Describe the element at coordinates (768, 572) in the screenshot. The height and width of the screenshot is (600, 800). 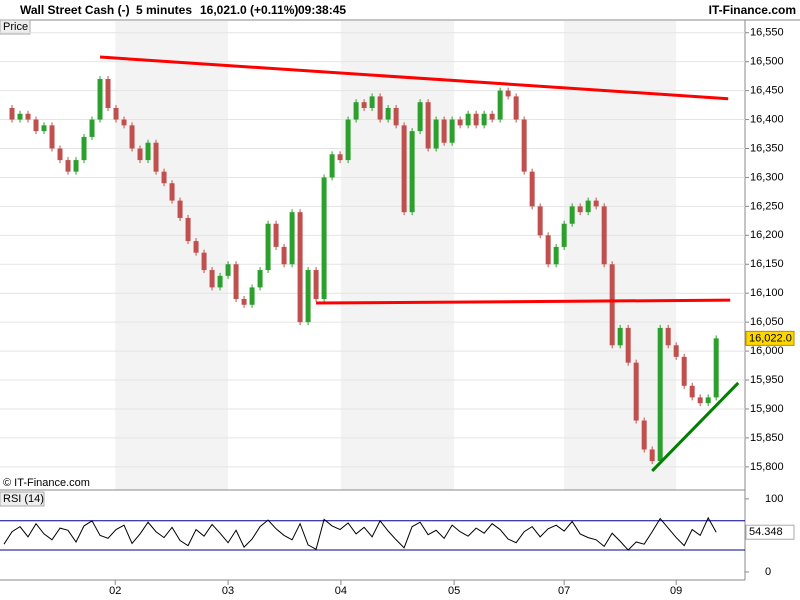
I see `y-tick-label: 0` at that location.